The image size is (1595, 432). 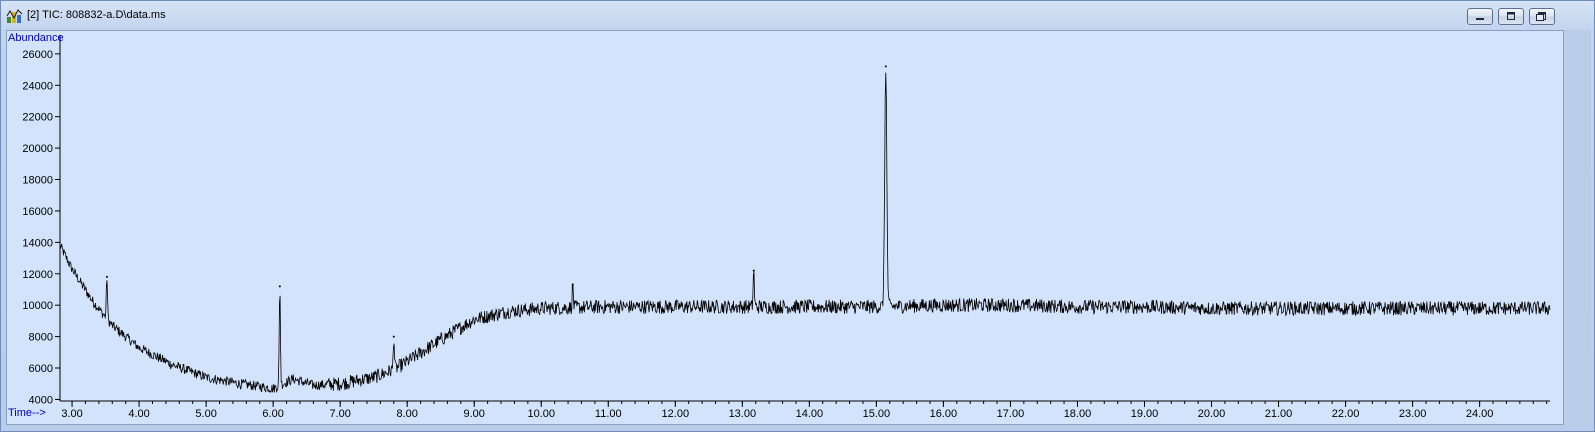 I want to click on y-tick-label: 20000, so click(x=37, y=149).